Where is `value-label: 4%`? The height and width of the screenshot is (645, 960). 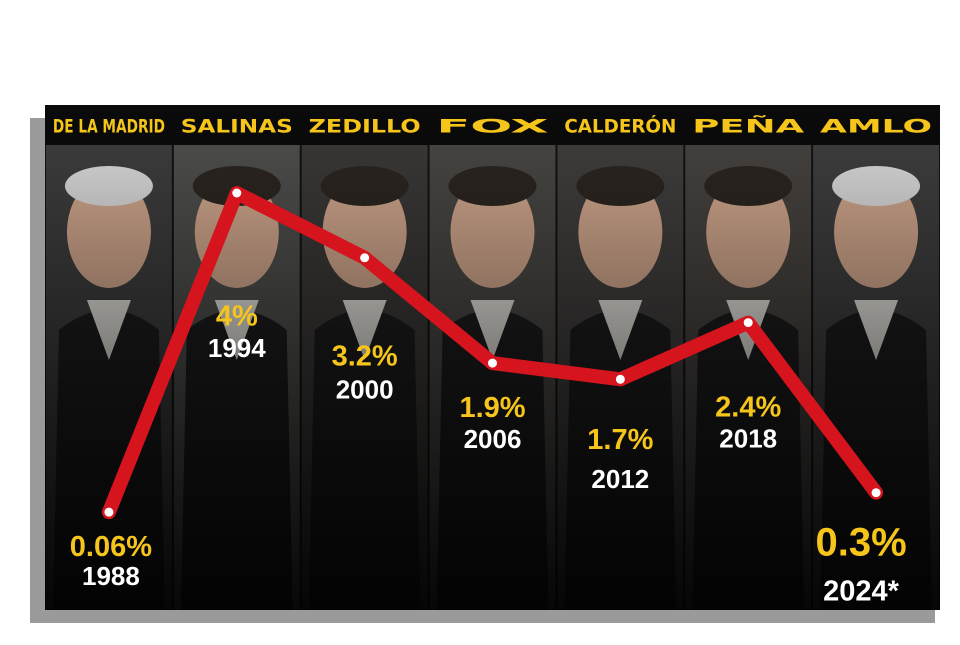
value-label: 4% is located at coordinates (237, 317).